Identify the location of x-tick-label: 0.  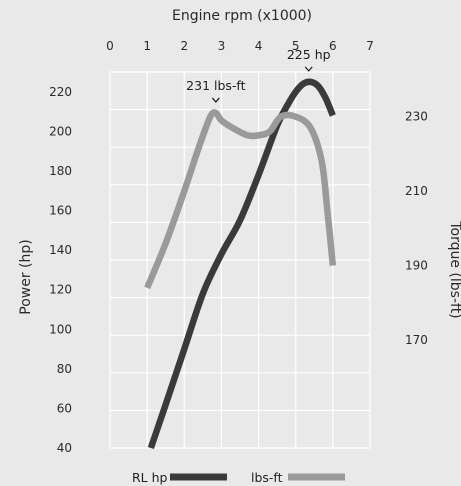
(110, 46).